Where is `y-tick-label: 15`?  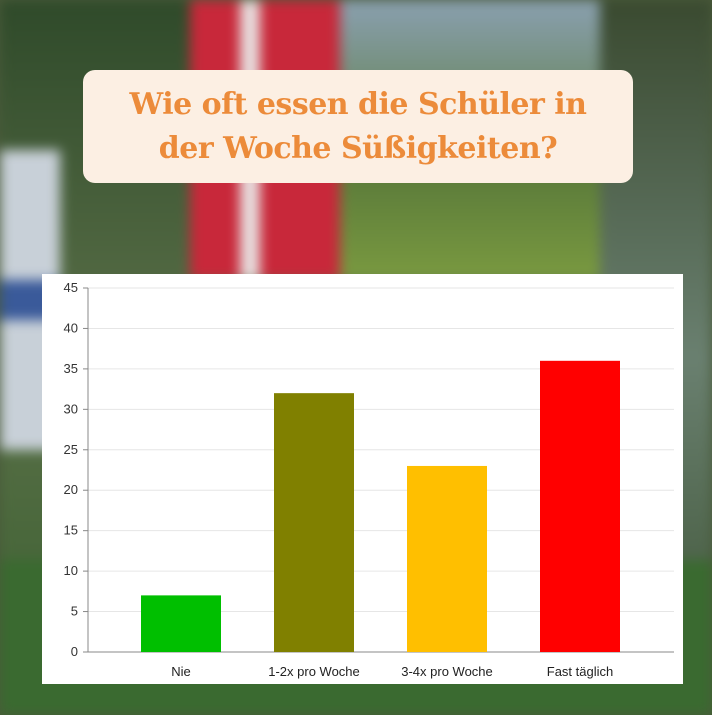 y-tick-label: 15 is located at coordinates (71, 530).